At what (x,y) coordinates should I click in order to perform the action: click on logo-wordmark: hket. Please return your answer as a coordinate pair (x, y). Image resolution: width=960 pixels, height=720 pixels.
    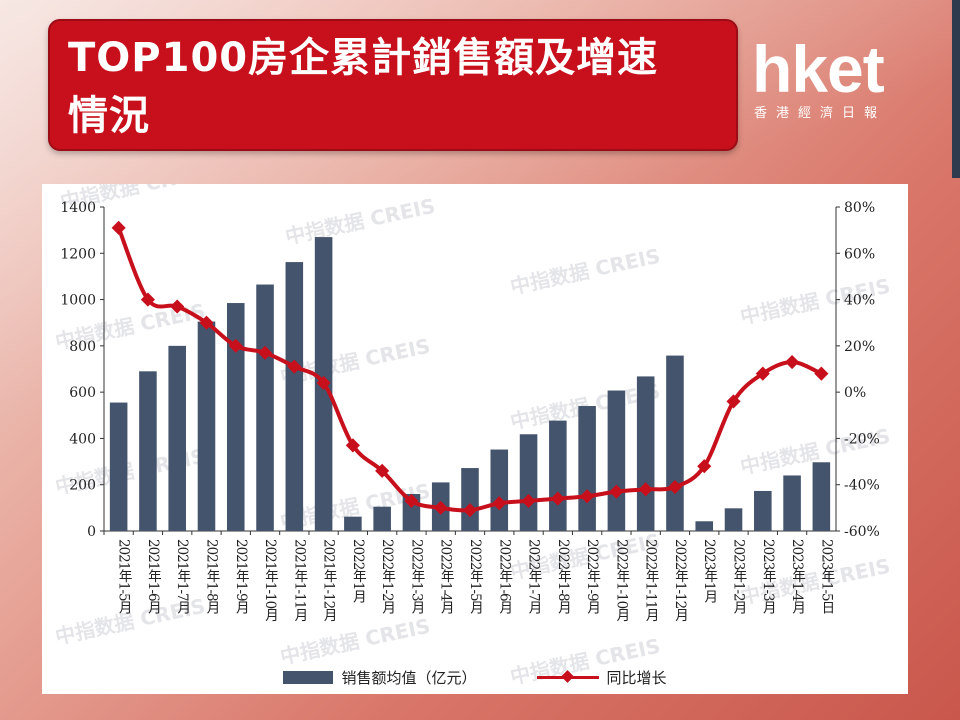
    Looking at the image, I should click on (818, 69).